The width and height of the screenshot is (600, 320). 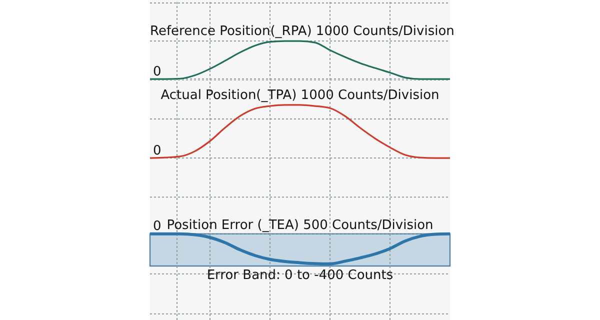 I want to click on chart-title: Position Error (_TEA) 500 Counts/Division, so click(x=300, y=225).